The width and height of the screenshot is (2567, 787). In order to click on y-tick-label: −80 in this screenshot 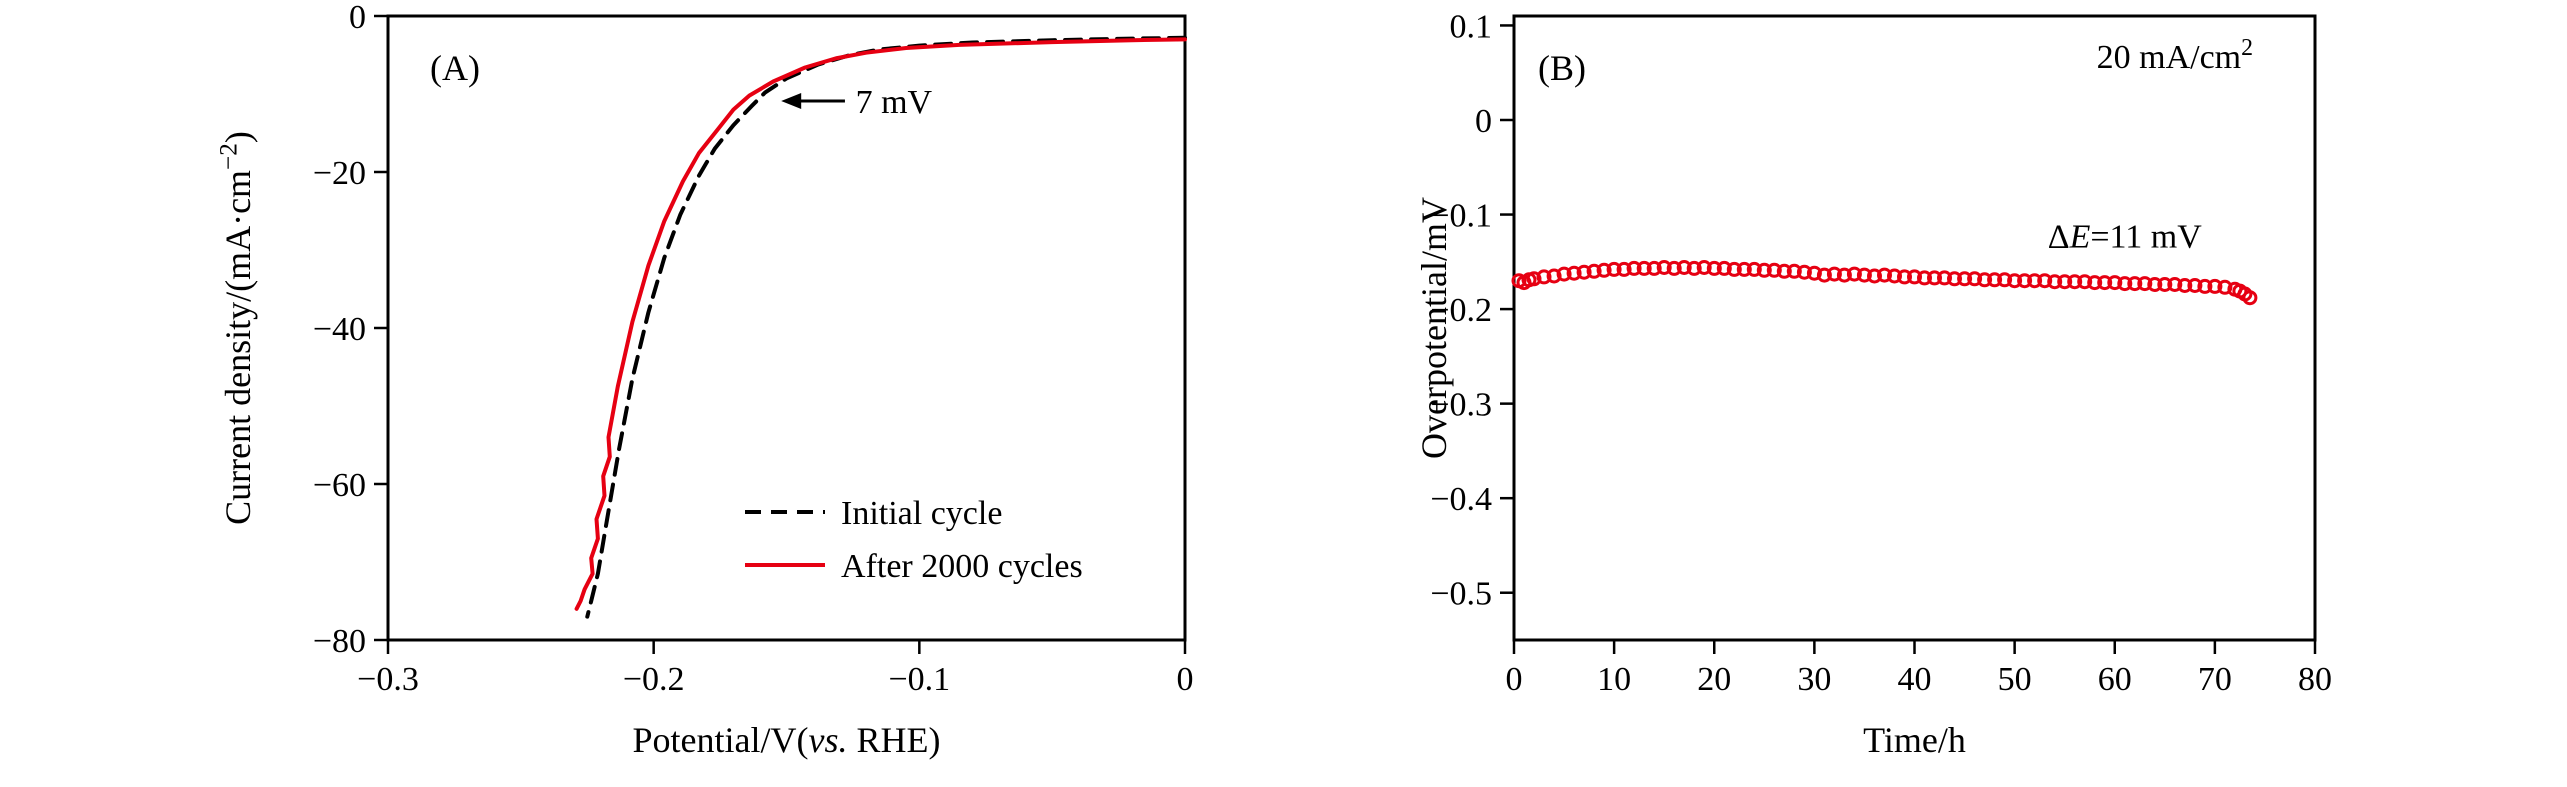, I will do `click(339, 641)`.